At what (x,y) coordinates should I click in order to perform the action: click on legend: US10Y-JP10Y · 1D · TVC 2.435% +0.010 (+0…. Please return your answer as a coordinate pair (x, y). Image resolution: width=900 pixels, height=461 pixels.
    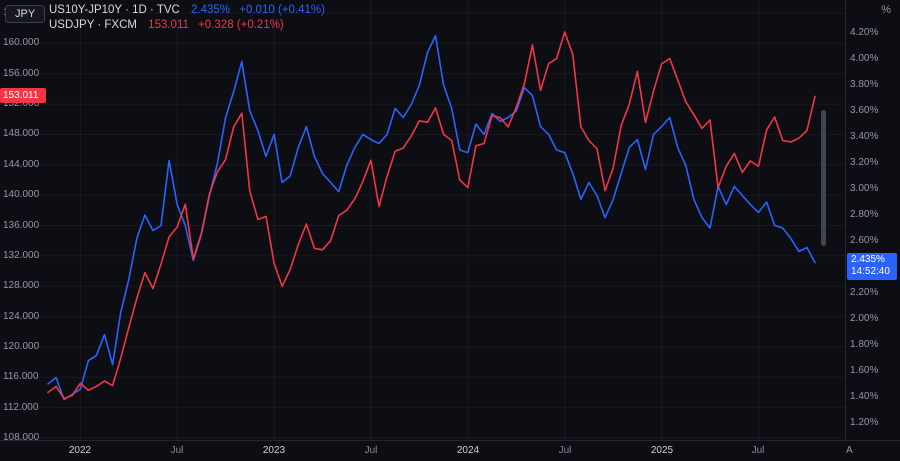
    Looking at the image, I should click on (190, 18).